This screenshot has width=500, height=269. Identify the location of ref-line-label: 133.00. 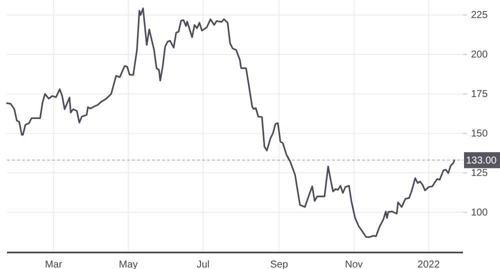
(482, 161).